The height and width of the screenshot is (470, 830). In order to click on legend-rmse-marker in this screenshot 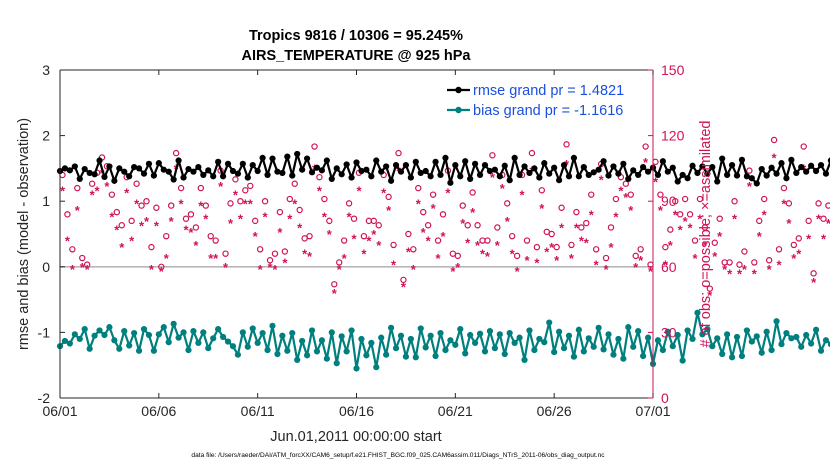, I will do `click(458, 90)`.